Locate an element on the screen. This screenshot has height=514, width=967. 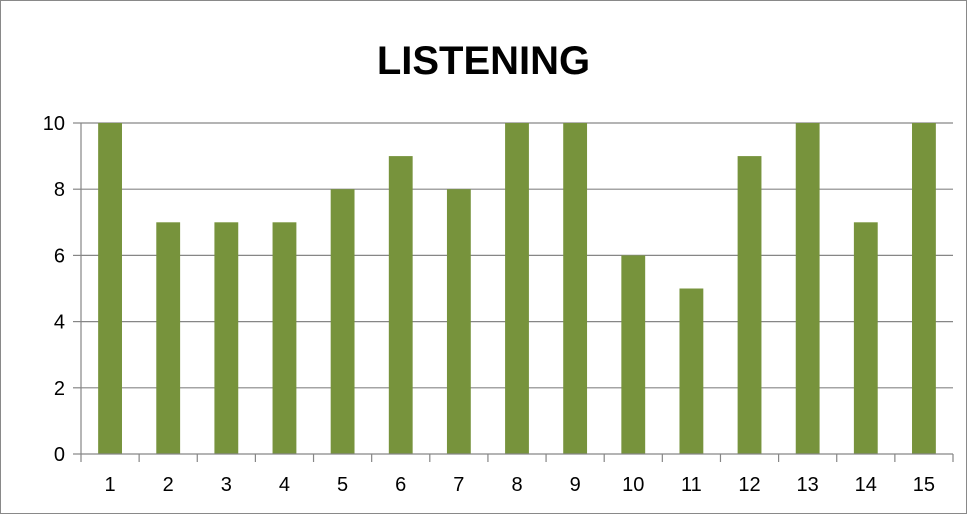
x-tick-label: 12 is located at coordinates (749, 485).